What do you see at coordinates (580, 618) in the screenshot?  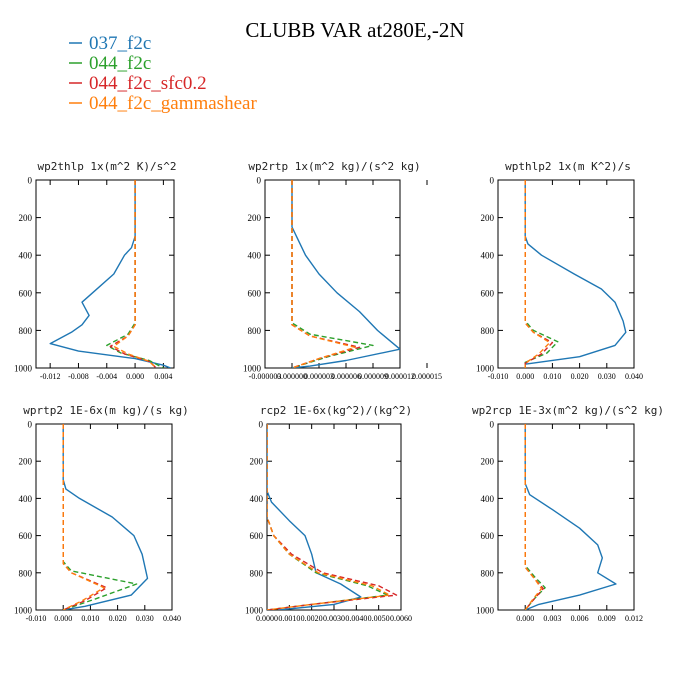 I see `x-tick-label: 0.006` at bounding box center [580, 618].